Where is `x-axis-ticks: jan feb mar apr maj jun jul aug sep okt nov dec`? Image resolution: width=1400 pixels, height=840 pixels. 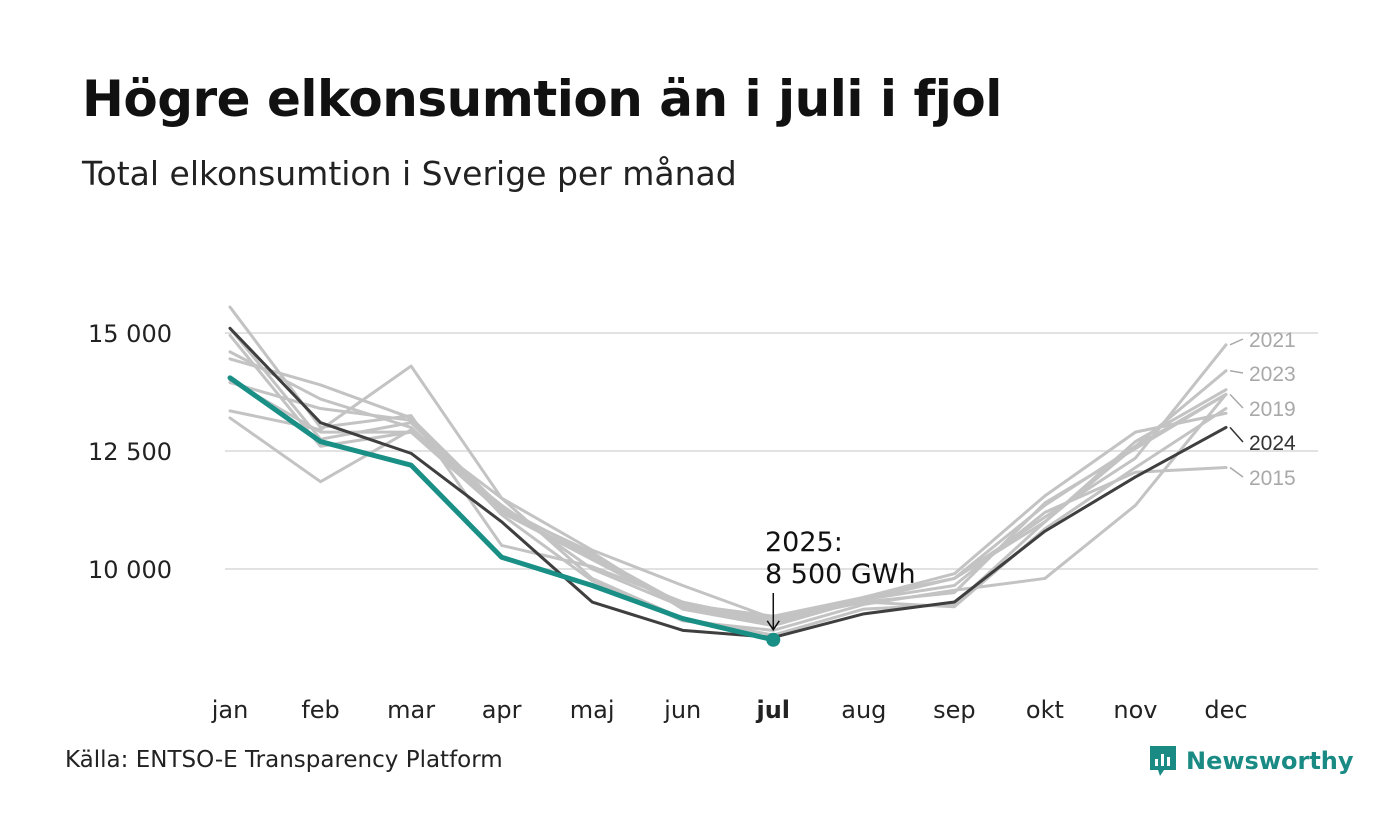
x-axis-ticks: jan feb mar apr maj jun jul aug sep okt nov dec is located at coordinates (729, 710).